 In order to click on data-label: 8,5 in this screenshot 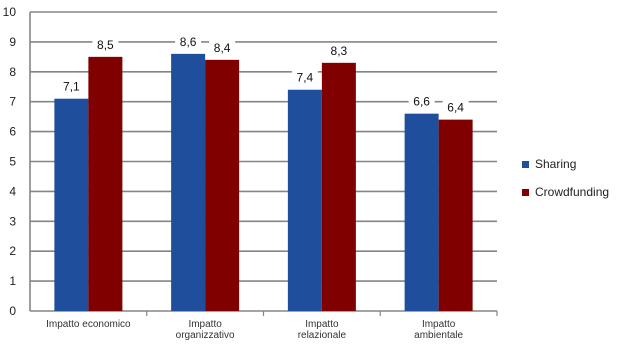, I will do `click(105, 45)`.